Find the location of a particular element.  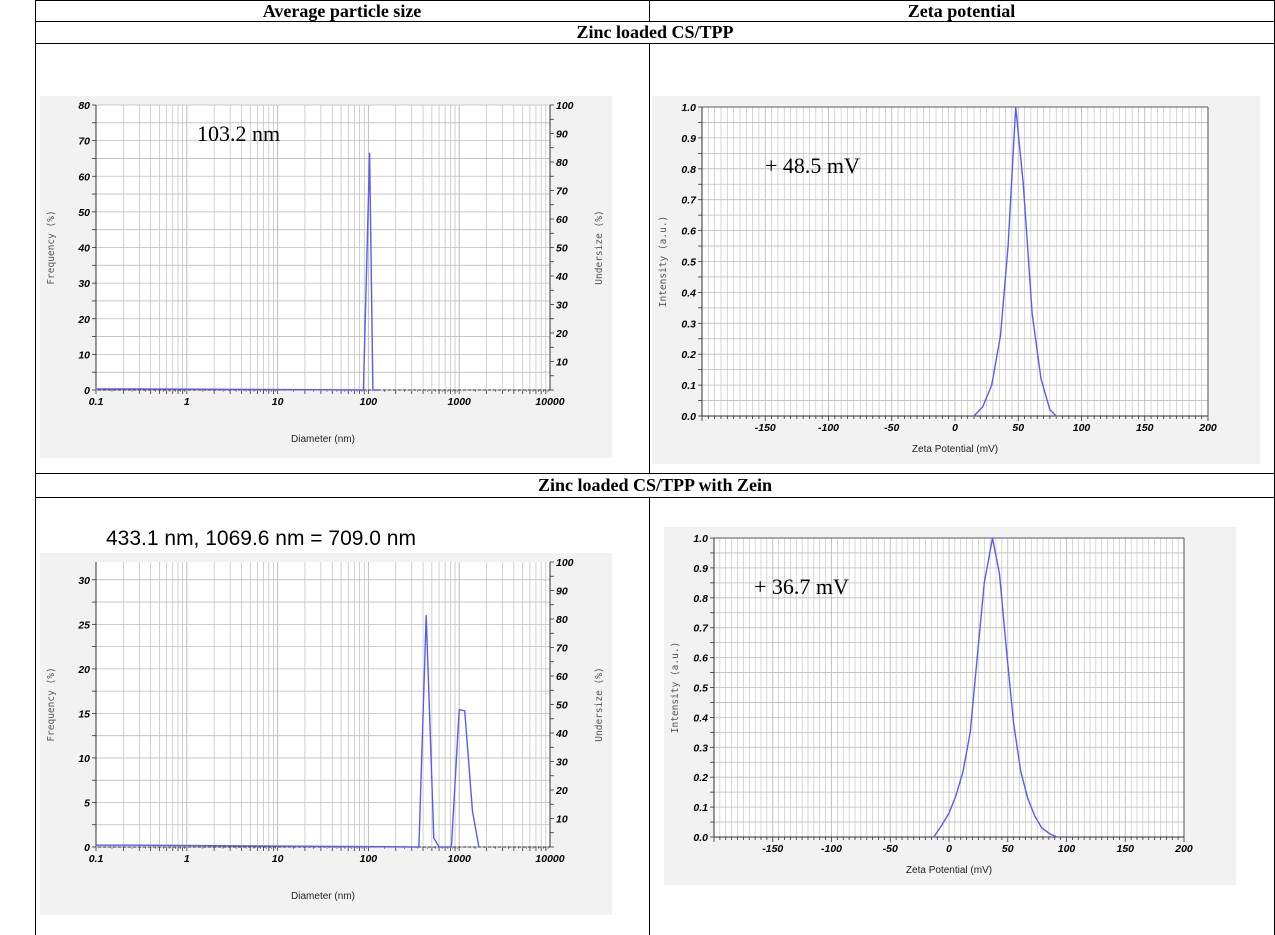

y2-tick-label: 70 is located at coordinates (562, 649).